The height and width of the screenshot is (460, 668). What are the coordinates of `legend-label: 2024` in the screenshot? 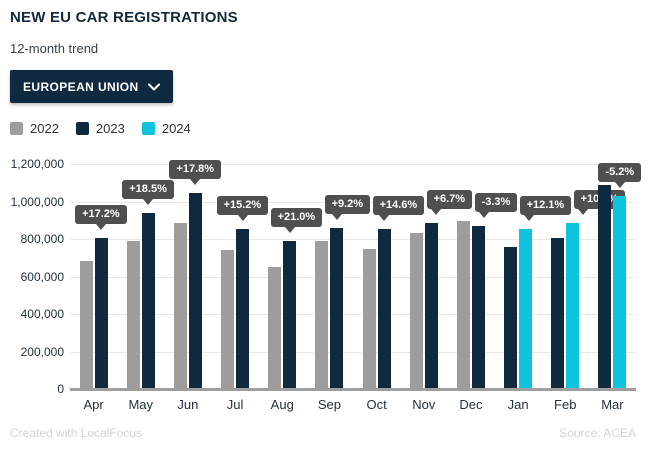 It's located at (176, 128).